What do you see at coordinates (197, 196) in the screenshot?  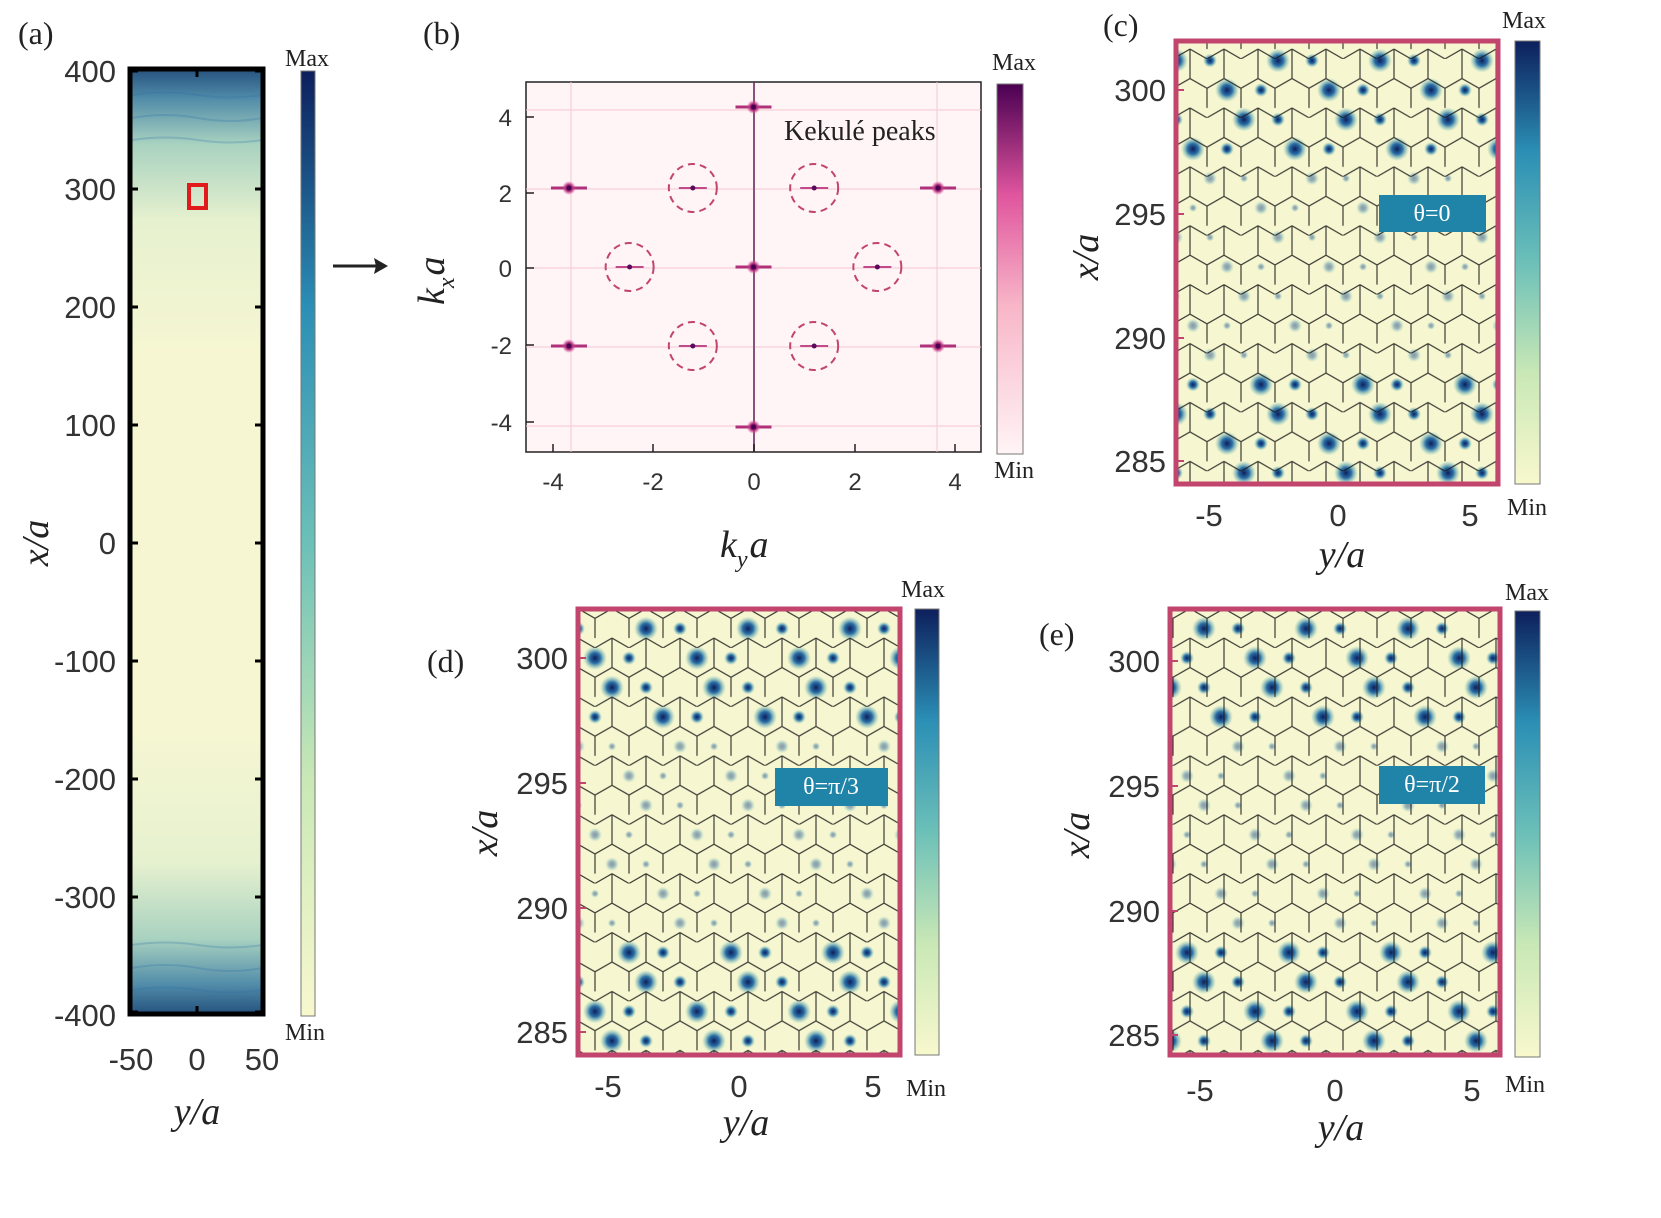 I see `zoom-region-marker` at bounding box center [197, 196].